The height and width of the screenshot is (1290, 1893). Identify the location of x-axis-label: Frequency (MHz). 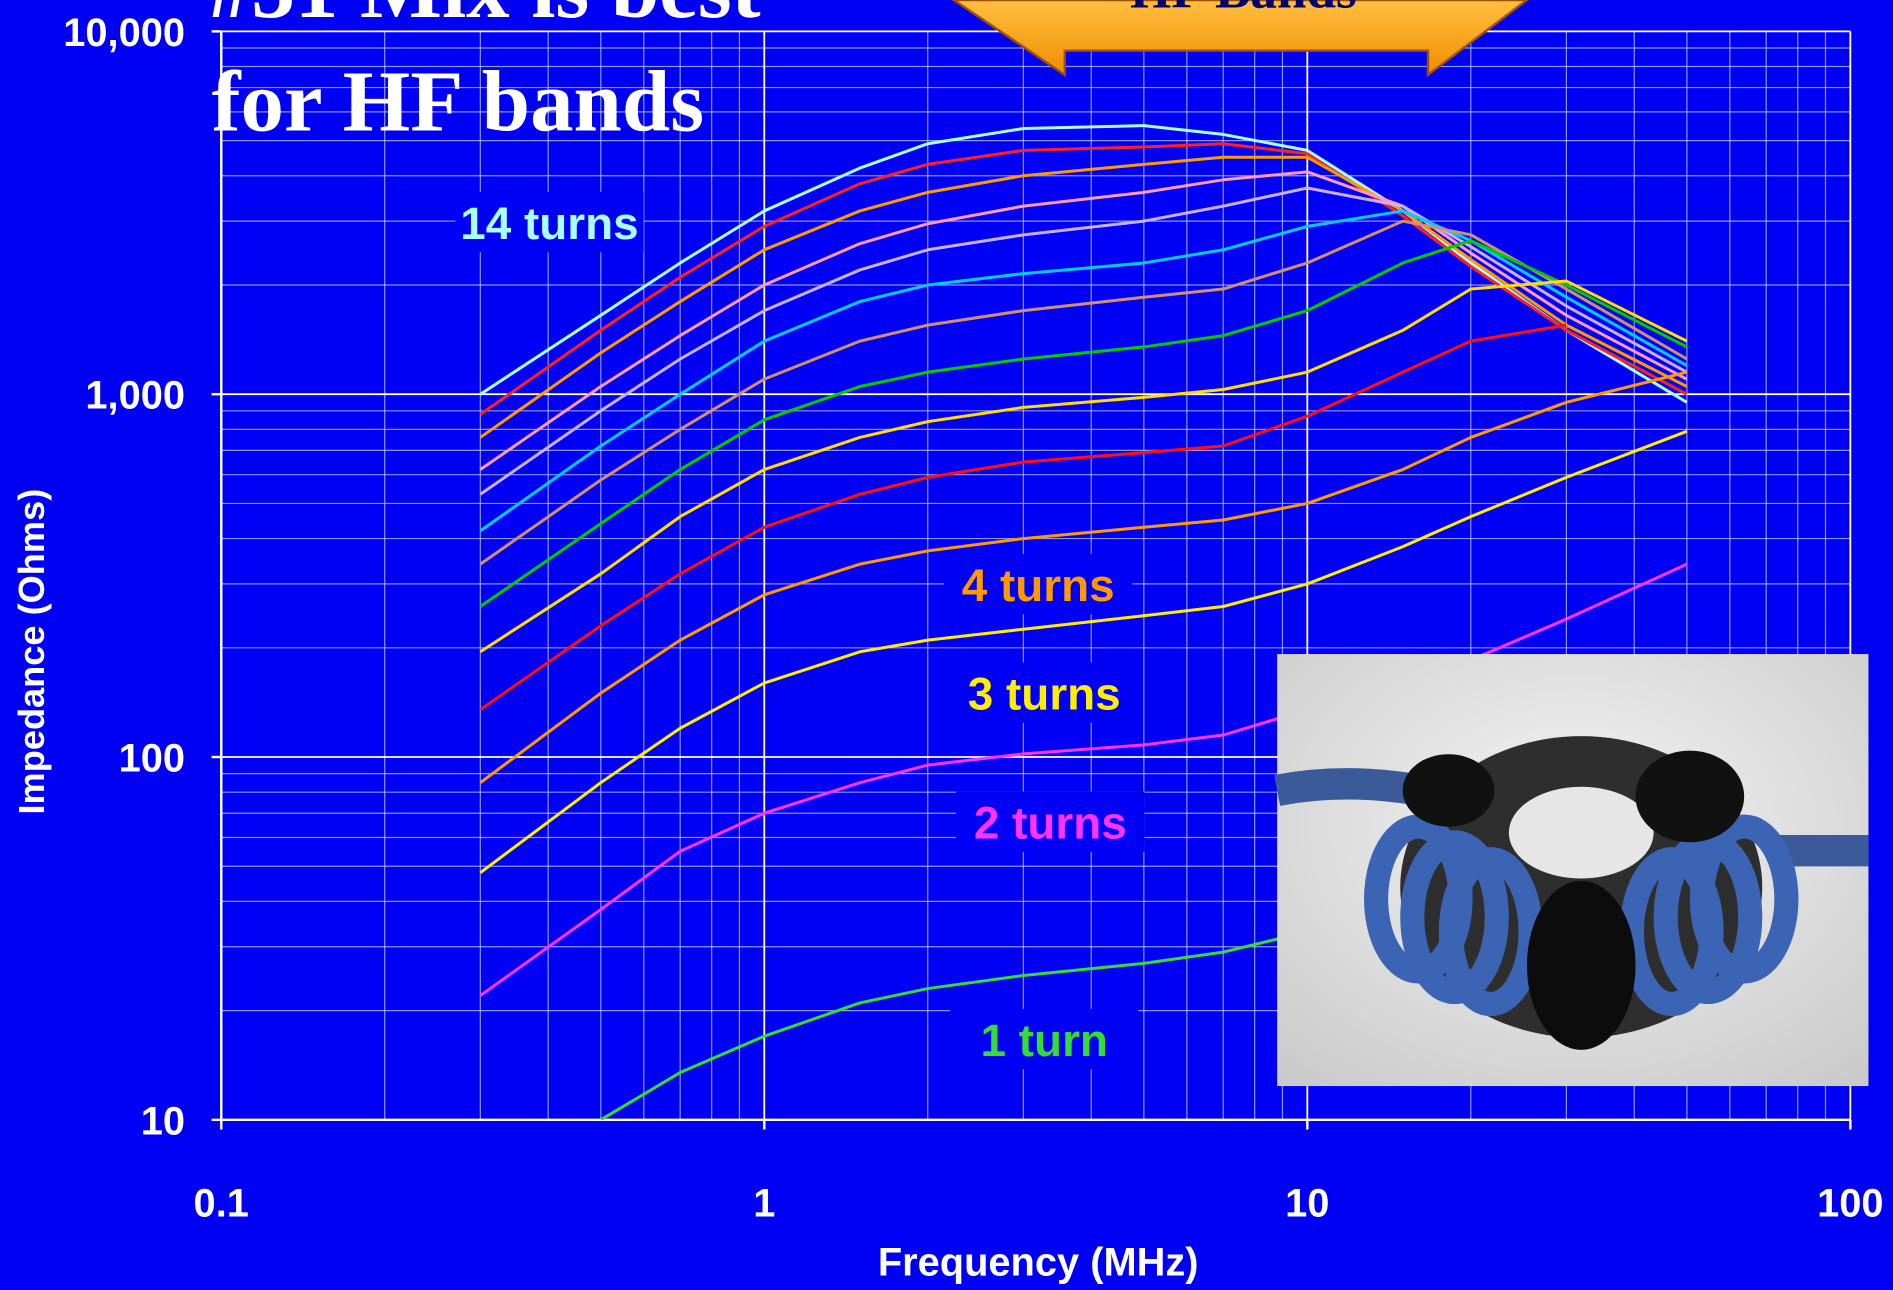
(1038, 1263).